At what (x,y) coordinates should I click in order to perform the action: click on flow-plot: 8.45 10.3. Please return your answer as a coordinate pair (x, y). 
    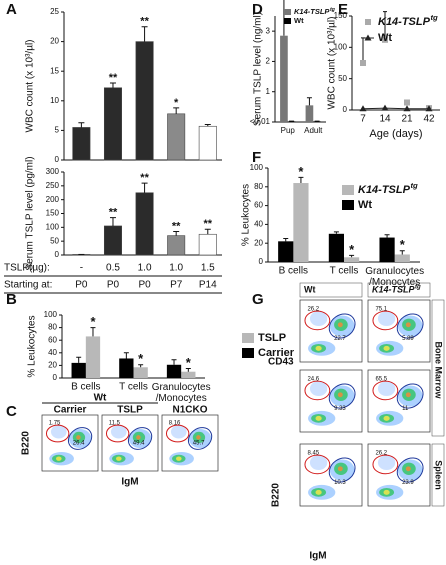
    Looking at the image, I should click on (331, 475).